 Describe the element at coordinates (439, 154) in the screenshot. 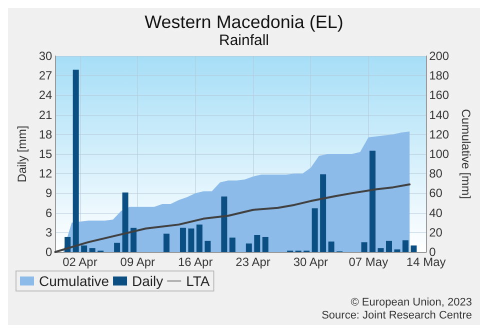

I see `y2-tick-label: 100` at that location.